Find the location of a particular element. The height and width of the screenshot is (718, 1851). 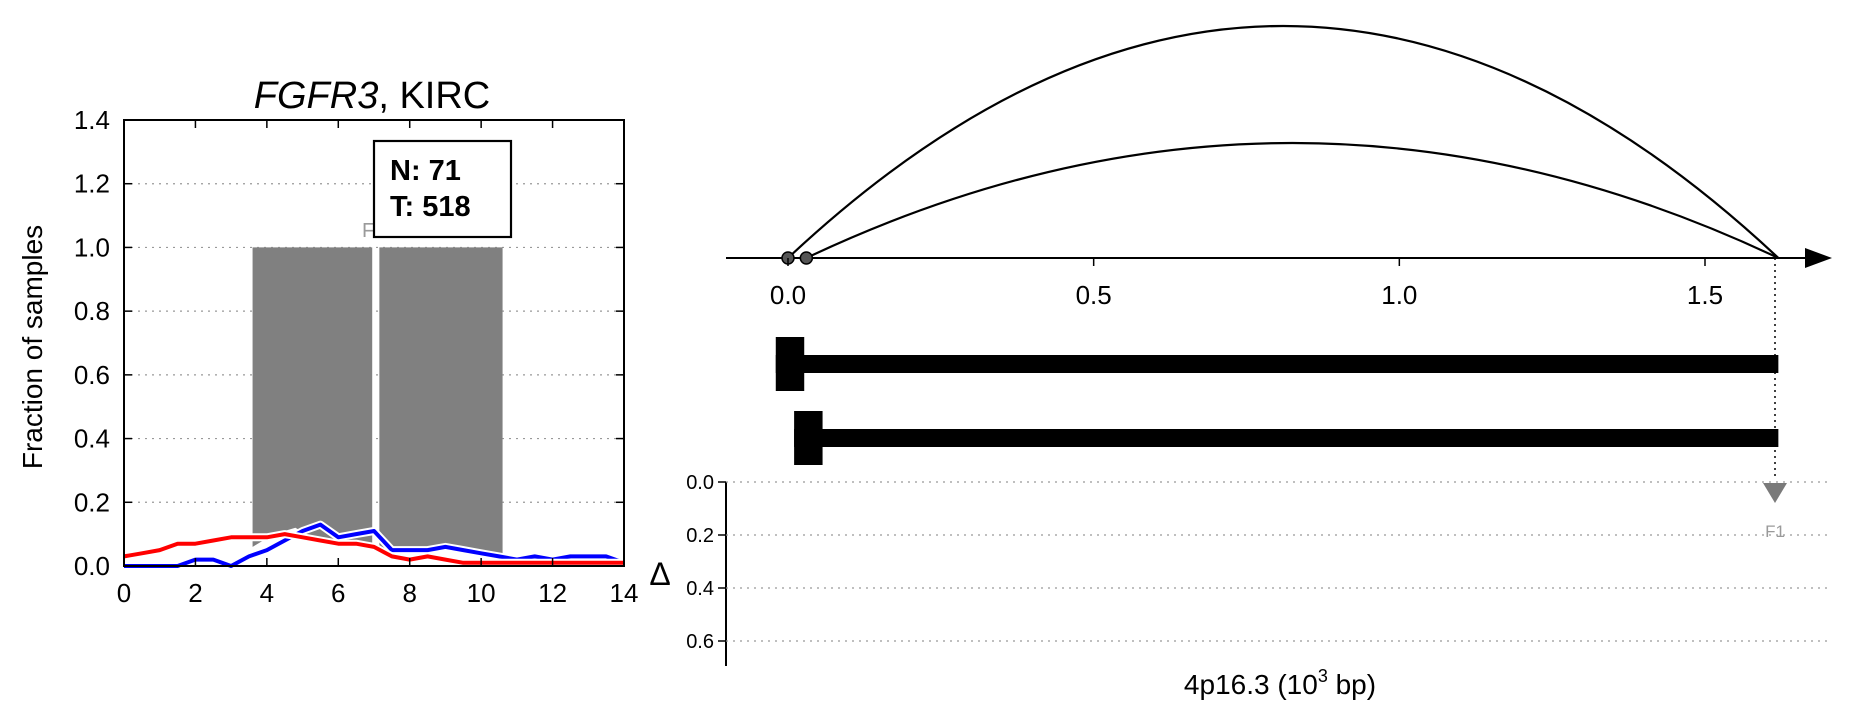

coord-tick-label: 1.0 is located at coordinates (1399, 295).